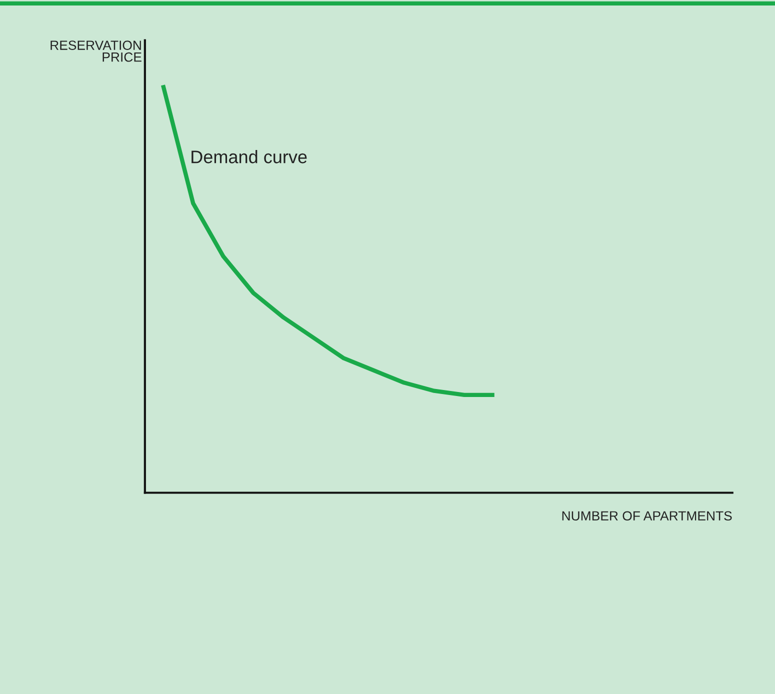  Describe the element at coordinates (96, 51) in the screenshot. I see `y-axis-title: RESERVATION PRICE` at that location.